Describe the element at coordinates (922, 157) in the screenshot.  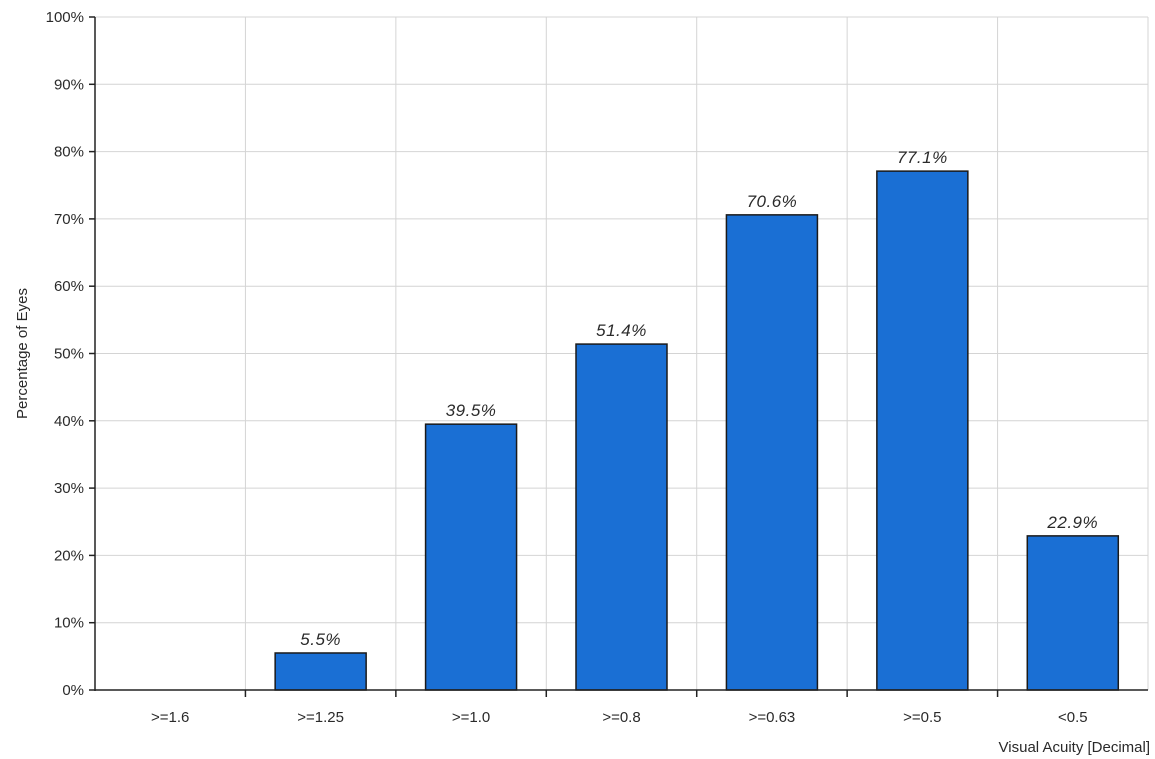
I see `data-label: 77.1%` at that location.